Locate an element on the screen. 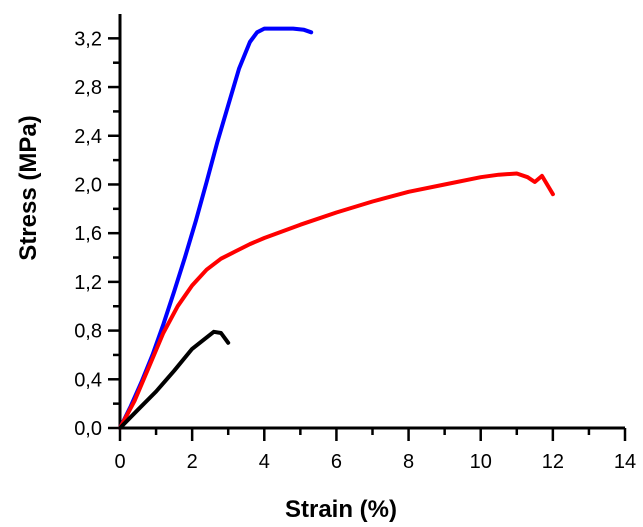  x-tick-label: 2 is located at coordinates (192, 462).